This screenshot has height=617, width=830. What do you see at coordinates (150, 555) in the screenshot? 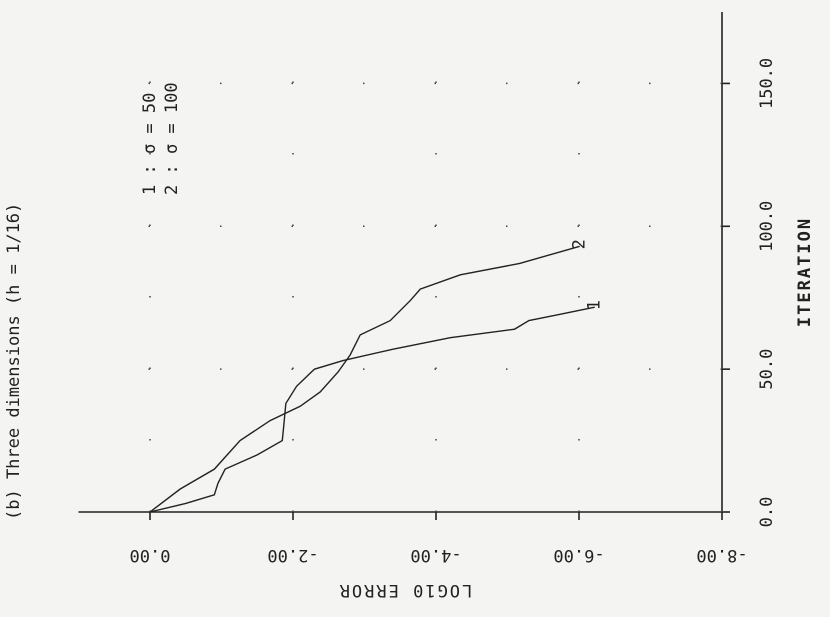
I see `y-tick-label: 0.00` at bounding box center [150, 555].